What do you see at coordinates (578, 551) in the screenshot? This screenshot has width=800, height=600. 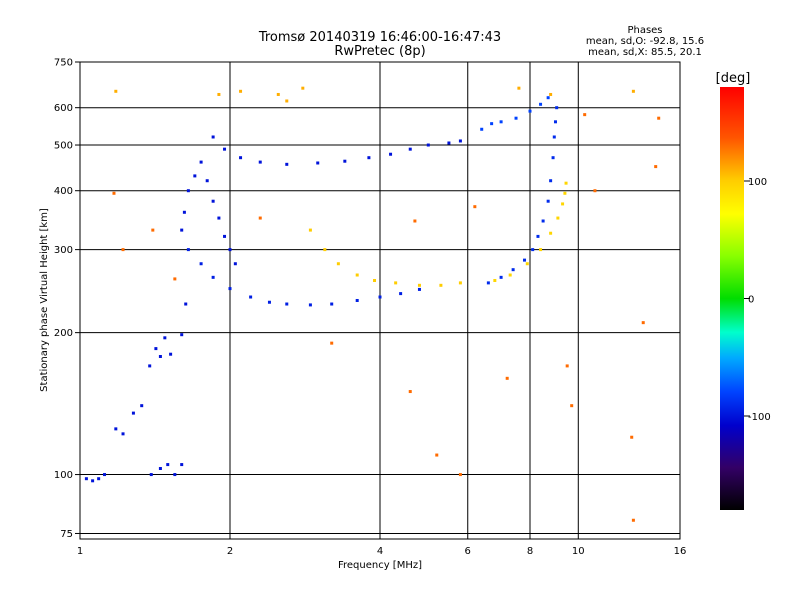 I see `x-tick-label: 10` at bounding box center [578, 551].